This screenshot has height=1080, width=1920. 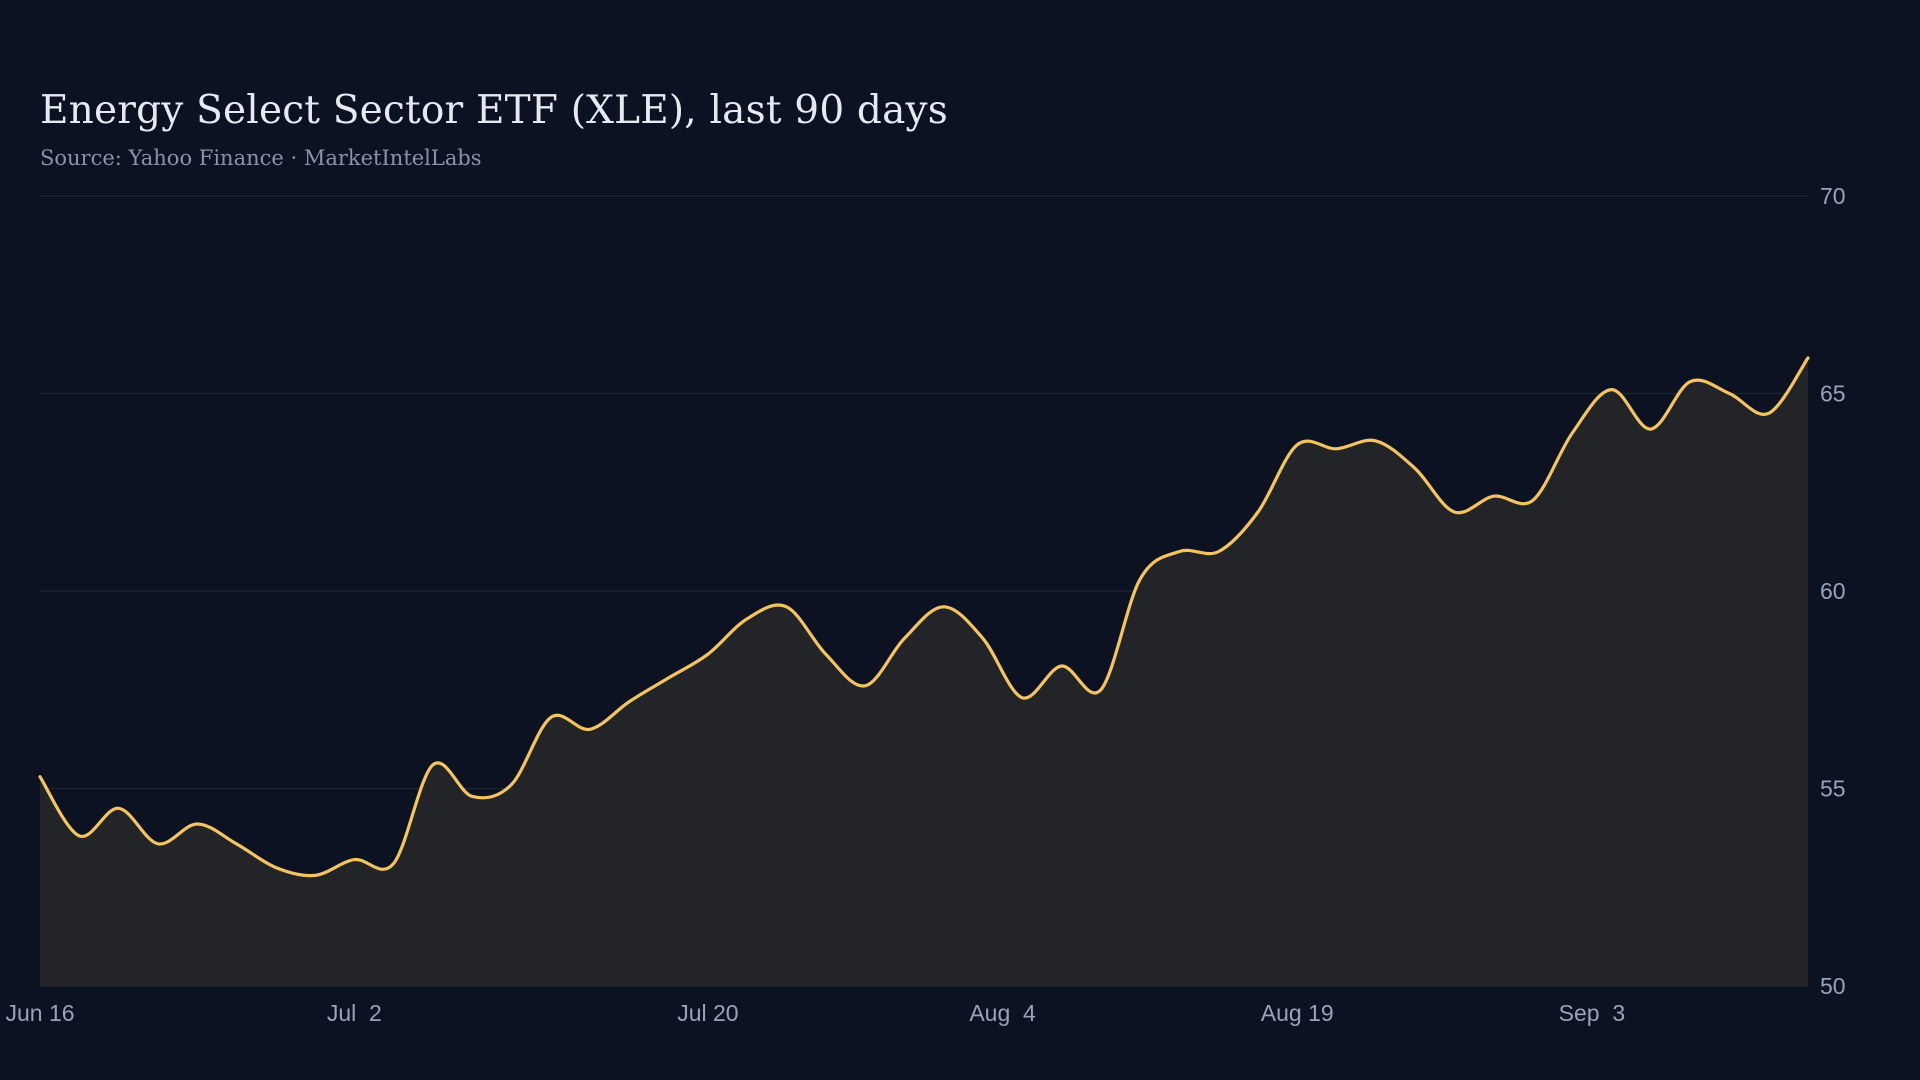 I want to click on y-tick-label-0: 50, so click(x=1833, y=986).